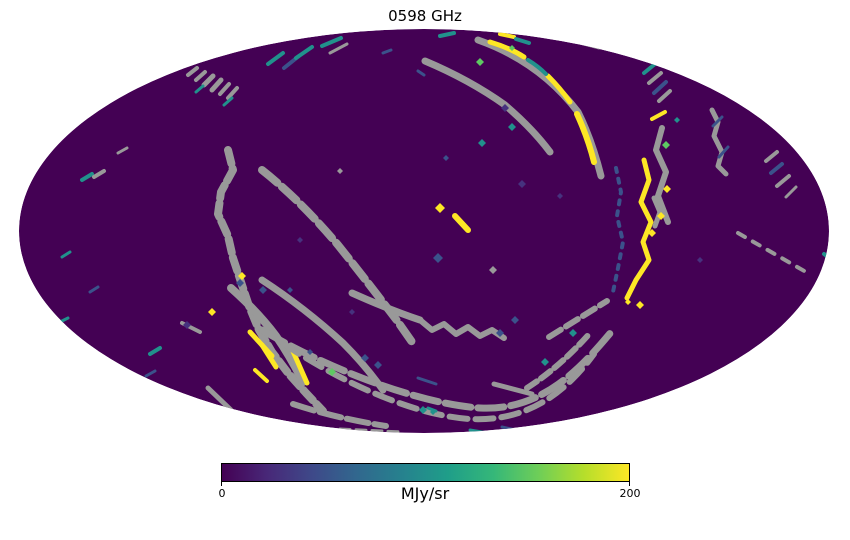 Image resolution: width=850 pixels, height=540 pixels. What do you see at coordinates (222, 493) in the screenshot?
I see `colorbar-min-label: 0` at bounding box center [222, 493].